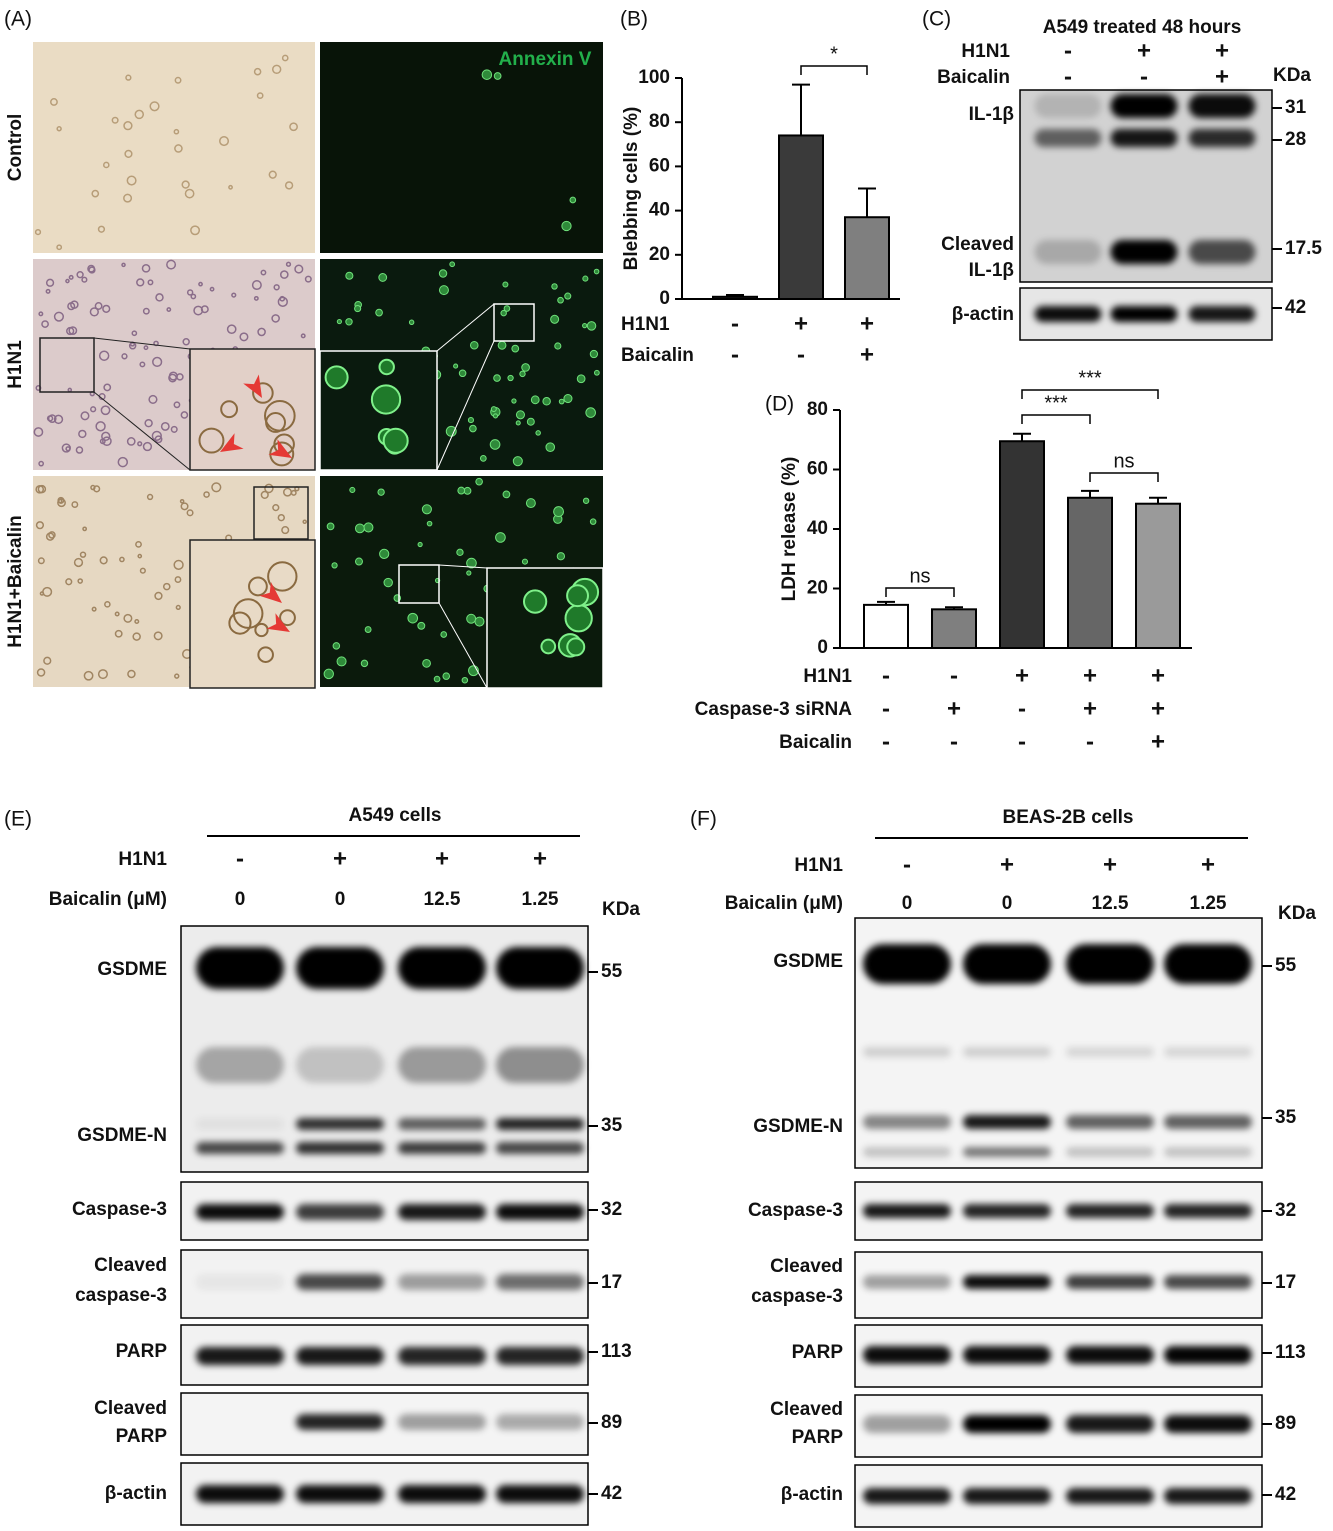 The image size is (1333, 1531). What do you see at coordinates (779, 404) in the screenshot?
I see `panel-label: (D)` at bounding box center [779, 404].